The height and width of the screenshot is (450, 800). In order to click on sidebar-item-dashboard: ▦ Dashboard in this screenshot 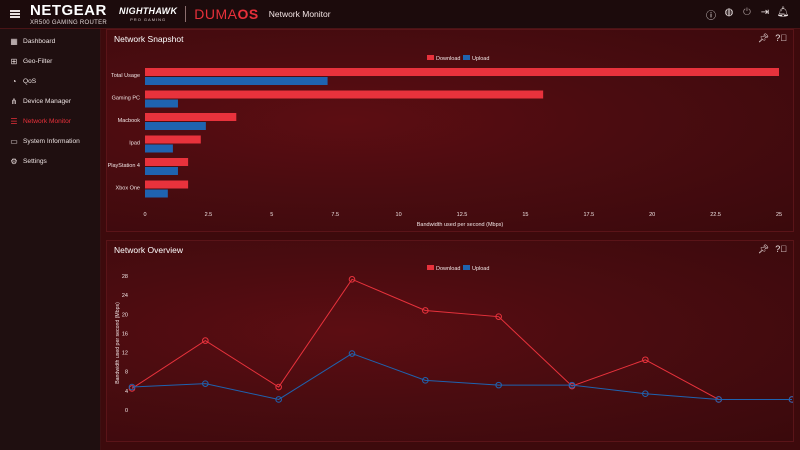, I will do `click(50, 41)`.